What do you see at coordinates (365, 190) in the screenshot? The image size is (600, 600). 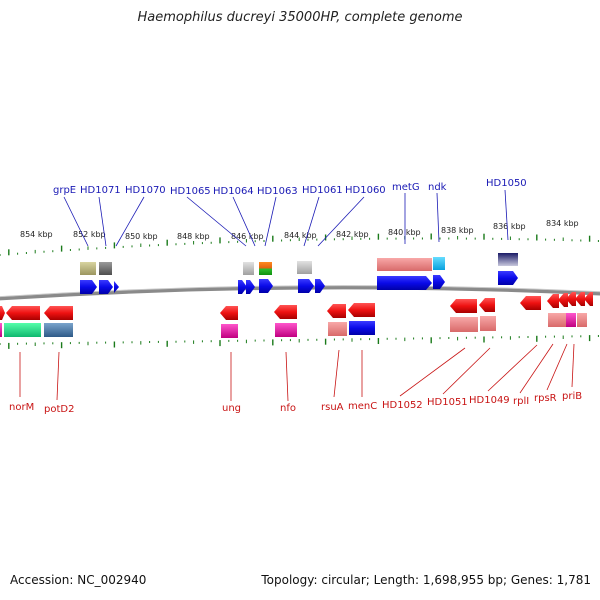 I see `gene-label-hd1060: HD1060` at bounding box center [365, 190].